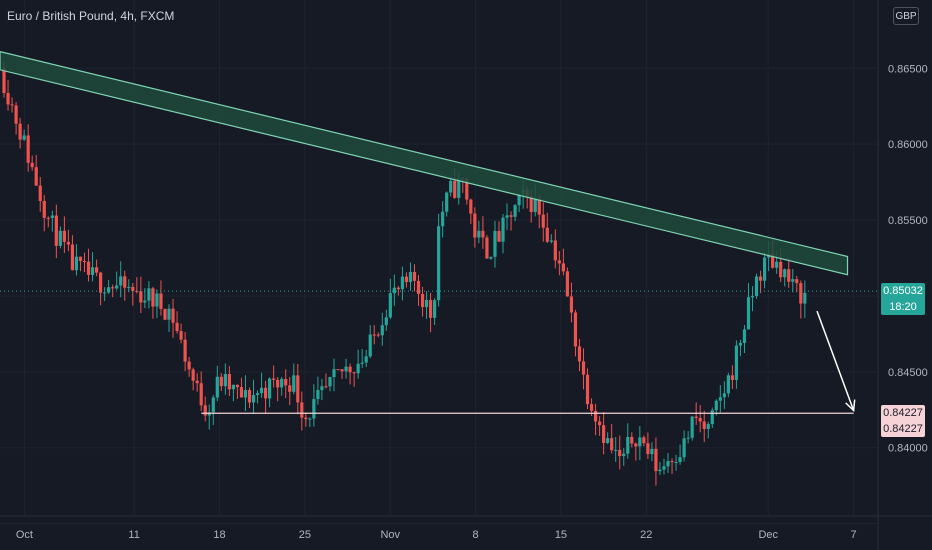 Image resolution: width=932 pixels, height=550 pixels. I want to click on x-tick-label: Nov, so click(390, 535).